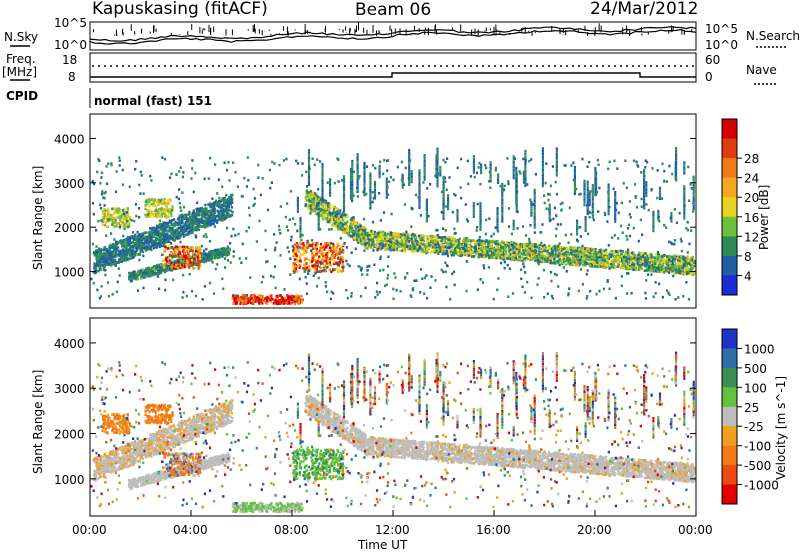 The width and height of the screenshot is (800, 554). I want to click on noise-left-label: N.Sky, so click(21, 37).